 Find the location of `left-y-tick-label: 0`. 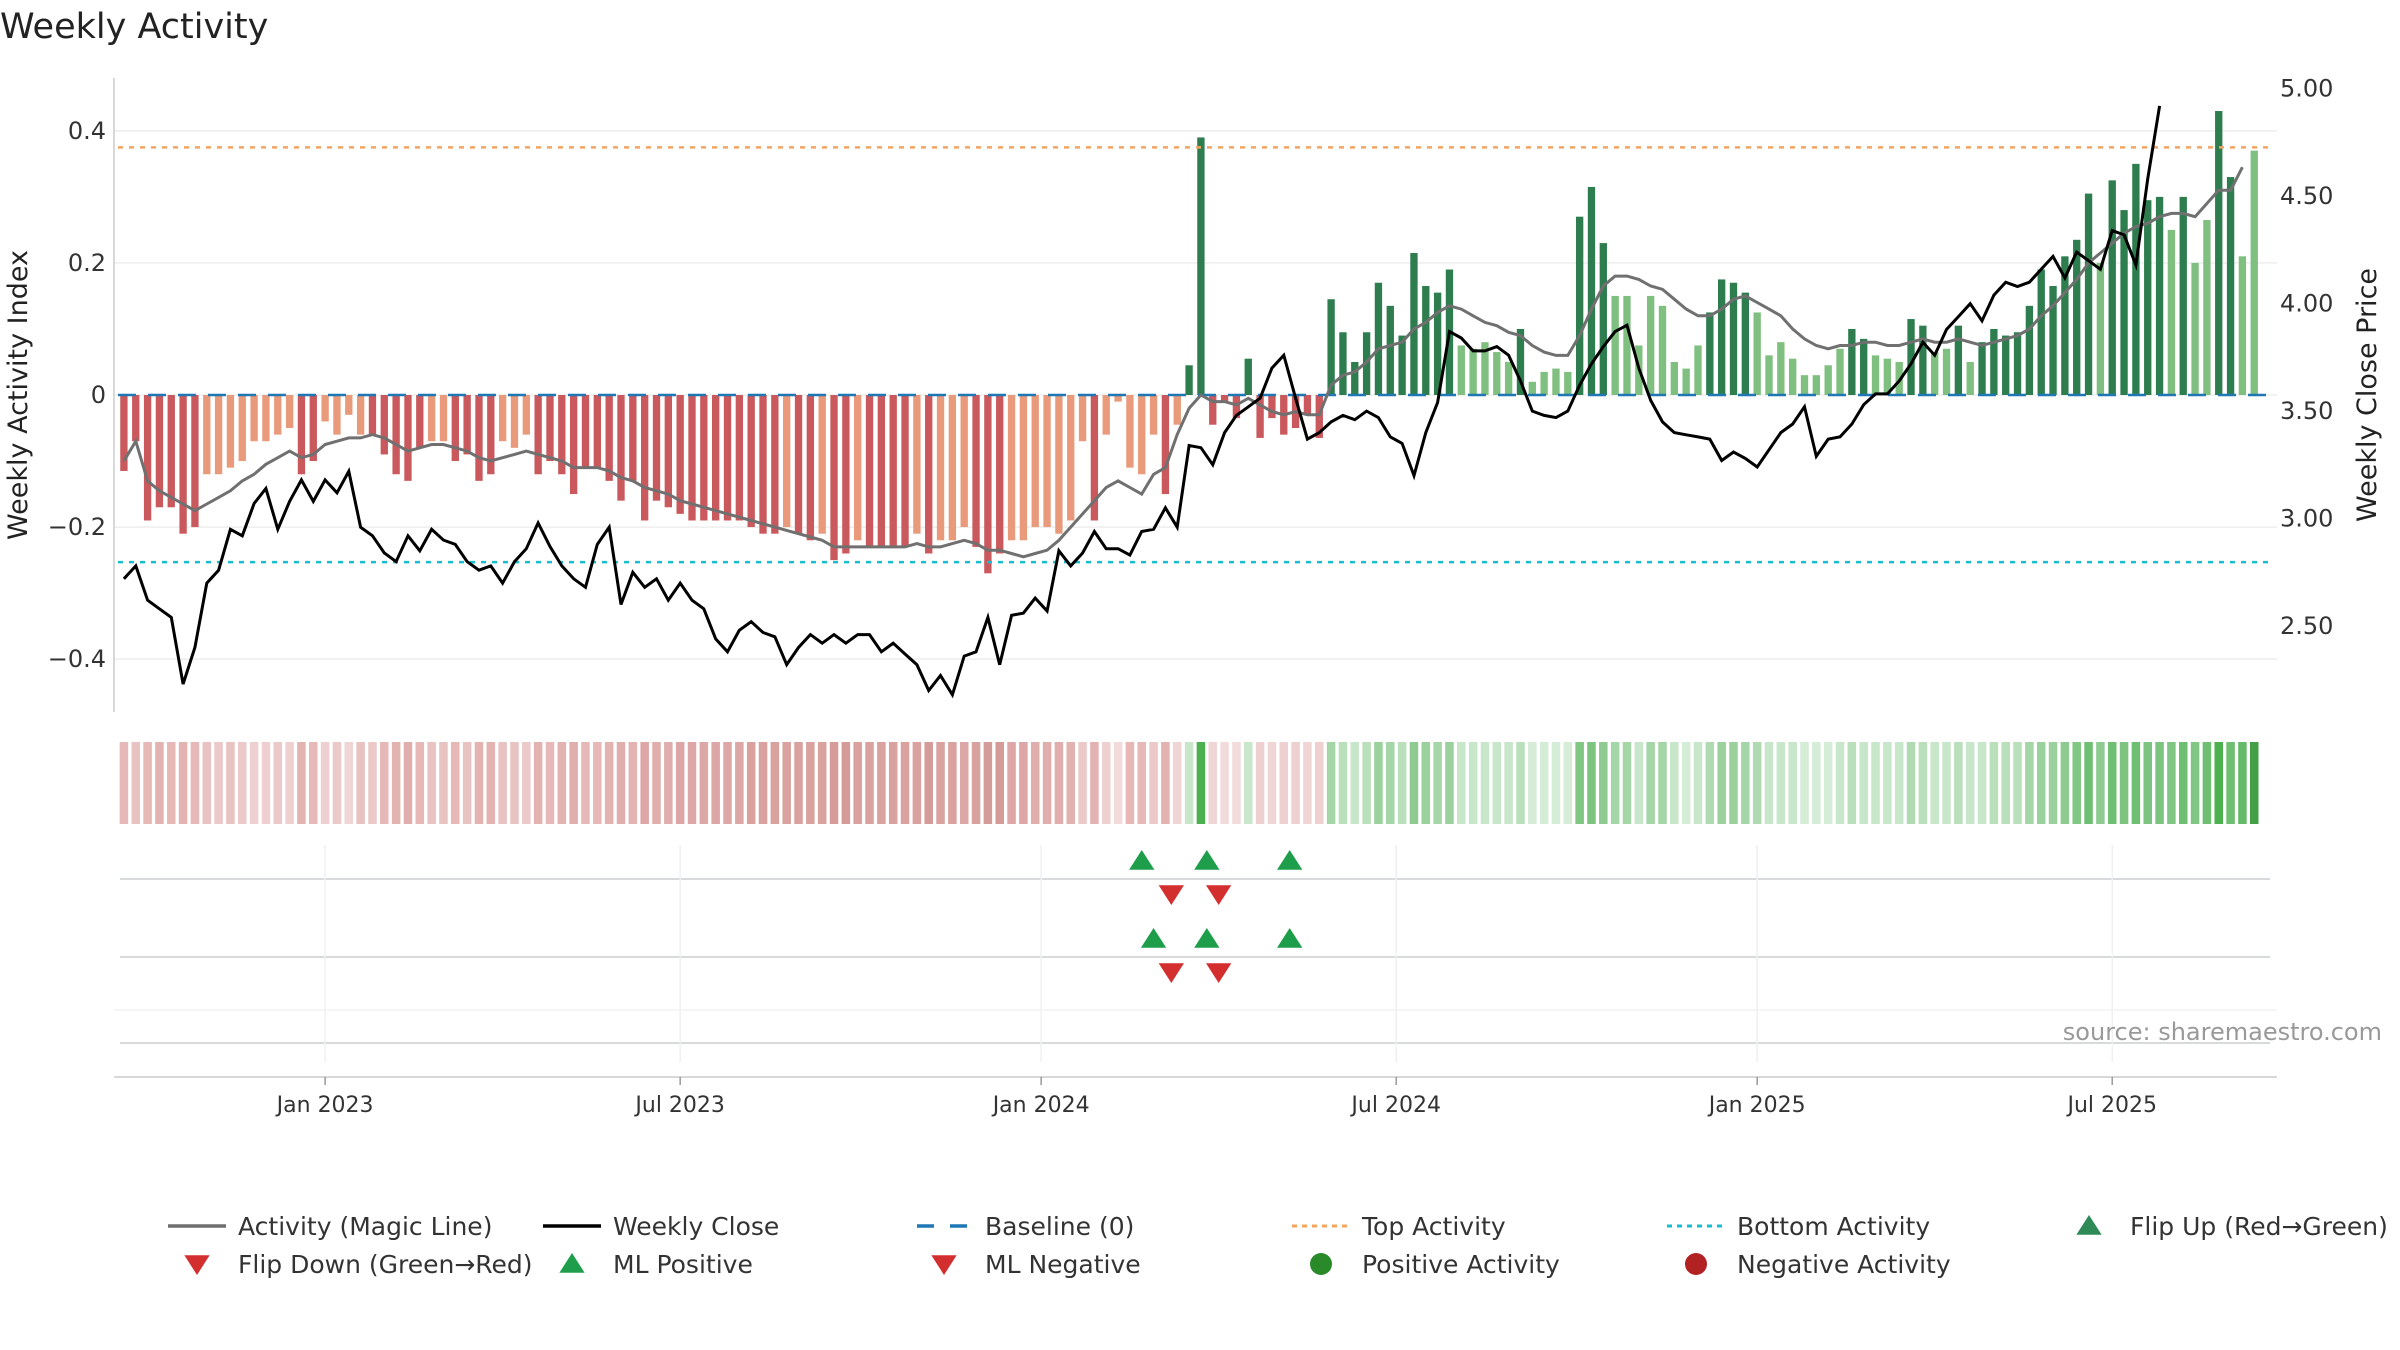

left-y-tick-label: 0 is located at coordinates (98, 395).